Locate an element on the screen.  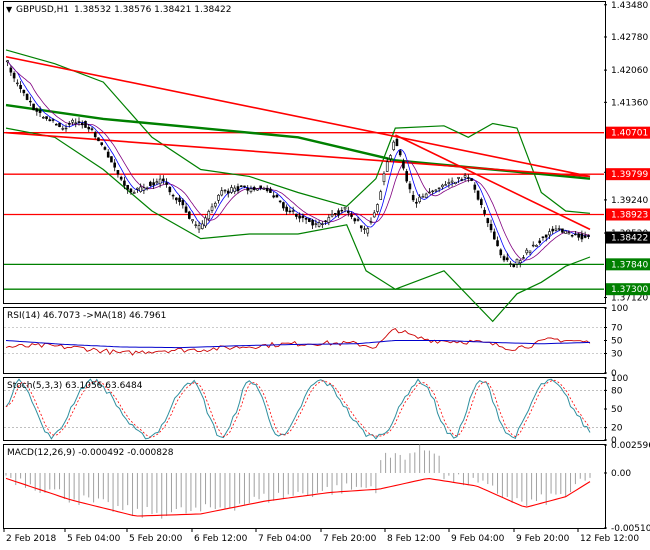
price-level-label: 1.38422 is located at coordinates (628, 237).